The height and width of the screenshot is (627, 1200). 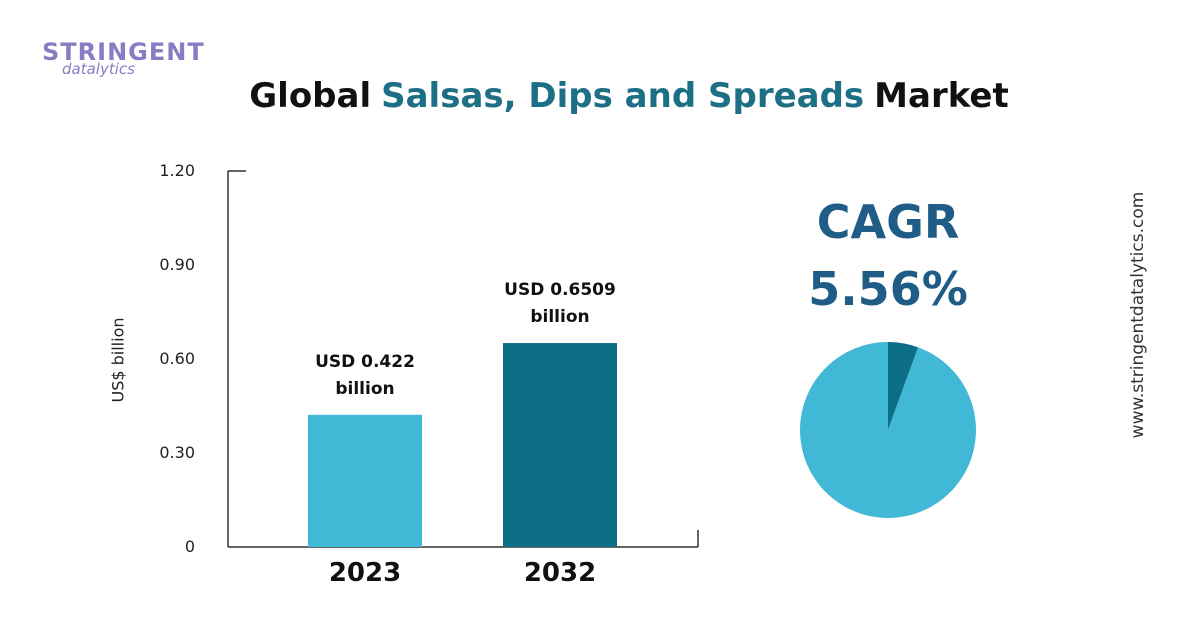 What do you see at coordinates (560, 304) in the screenshot?
I see `value-label: USD 0.6509 billion` at bounding box center [560, 304].